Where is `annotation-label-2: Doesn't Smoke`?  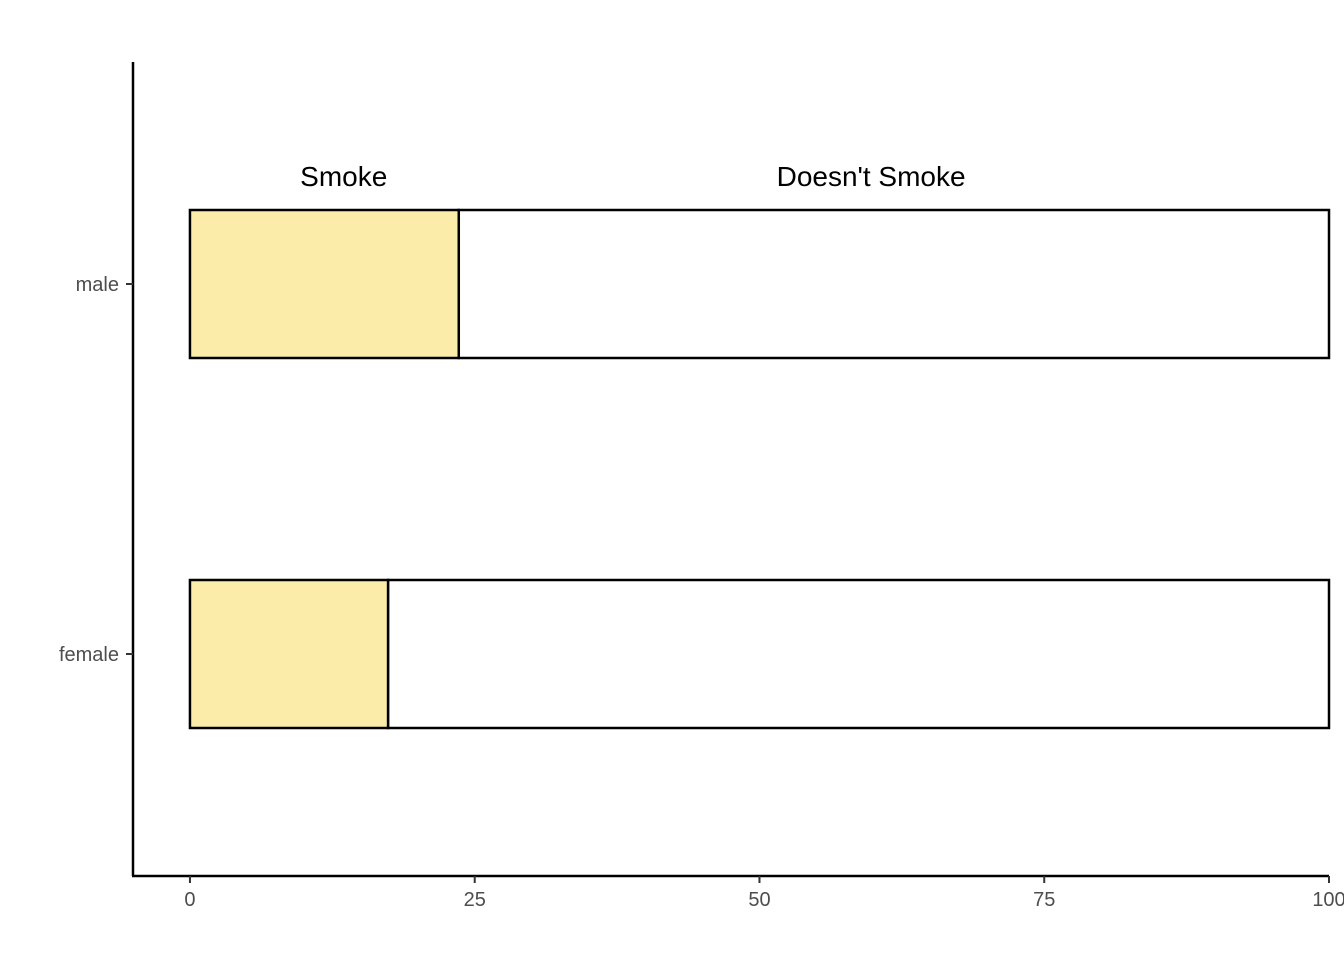
annotation-label-2: Doesn't Smoke is located at coordinates (871, 176).